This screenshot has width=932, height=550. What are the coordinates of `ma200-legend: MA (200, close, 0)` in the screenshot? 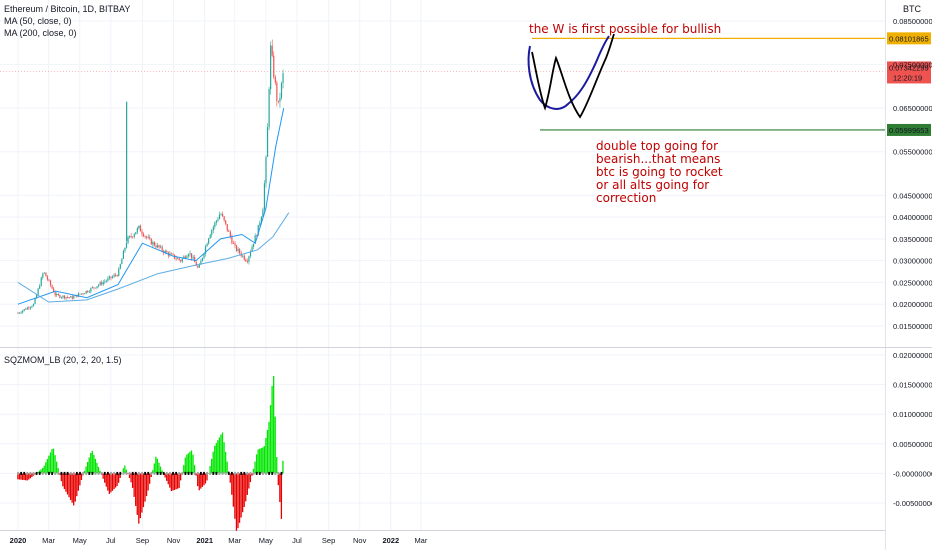 It's located at (40, 33).